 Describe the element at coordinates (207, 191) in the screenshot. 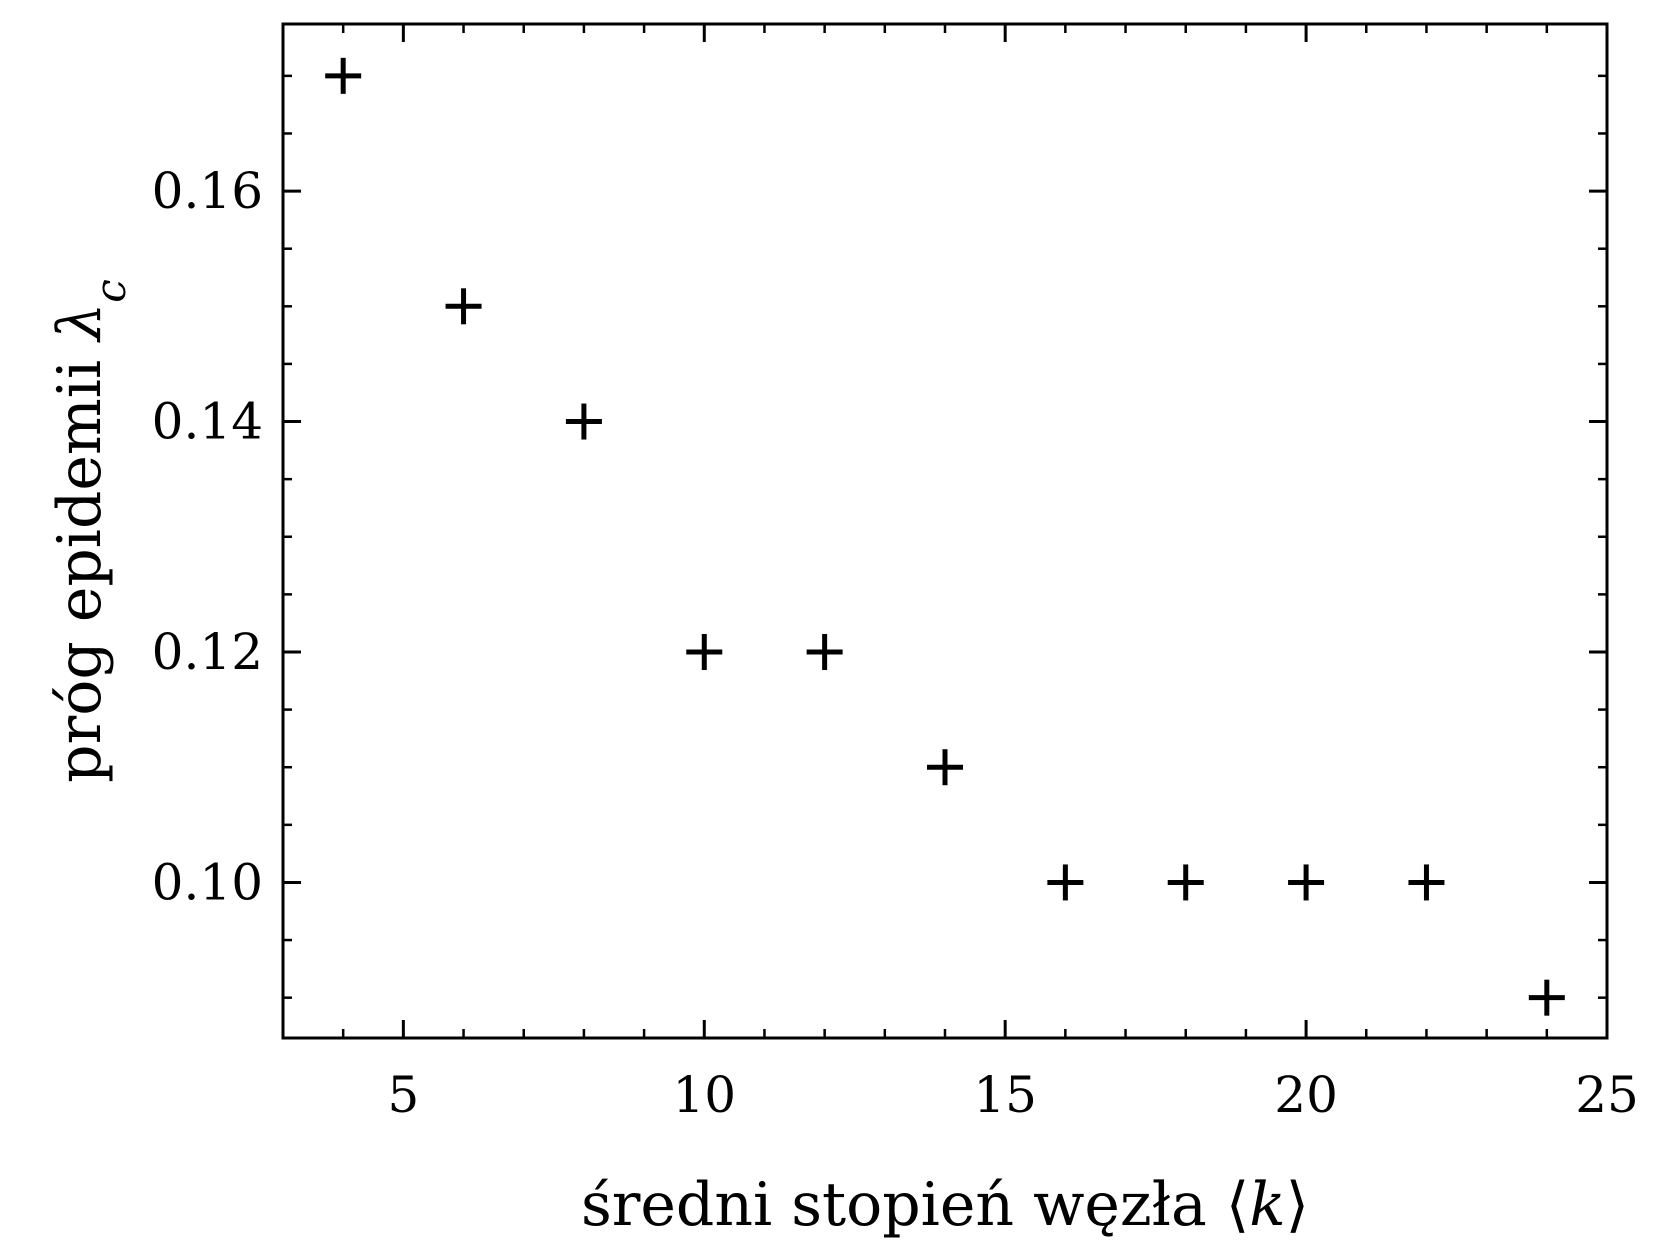

I see `y-tick-label: 0.16` at that location.